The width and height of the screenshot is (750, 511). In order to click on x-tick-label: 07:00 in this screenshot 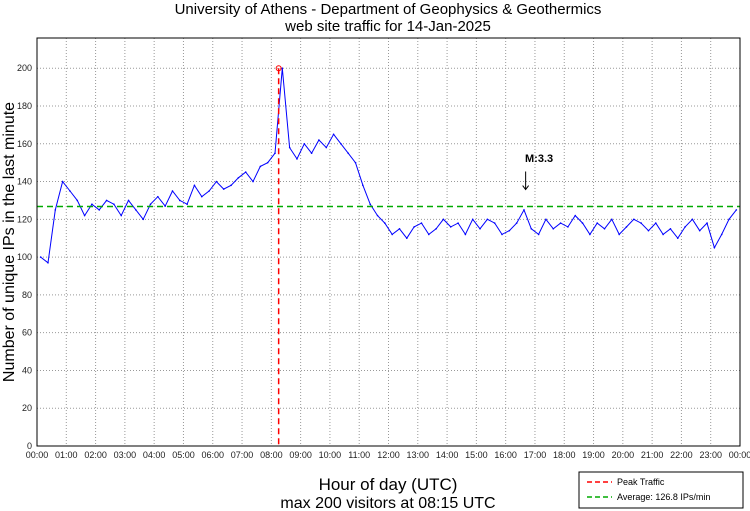, I will do `click(242, 455)`.